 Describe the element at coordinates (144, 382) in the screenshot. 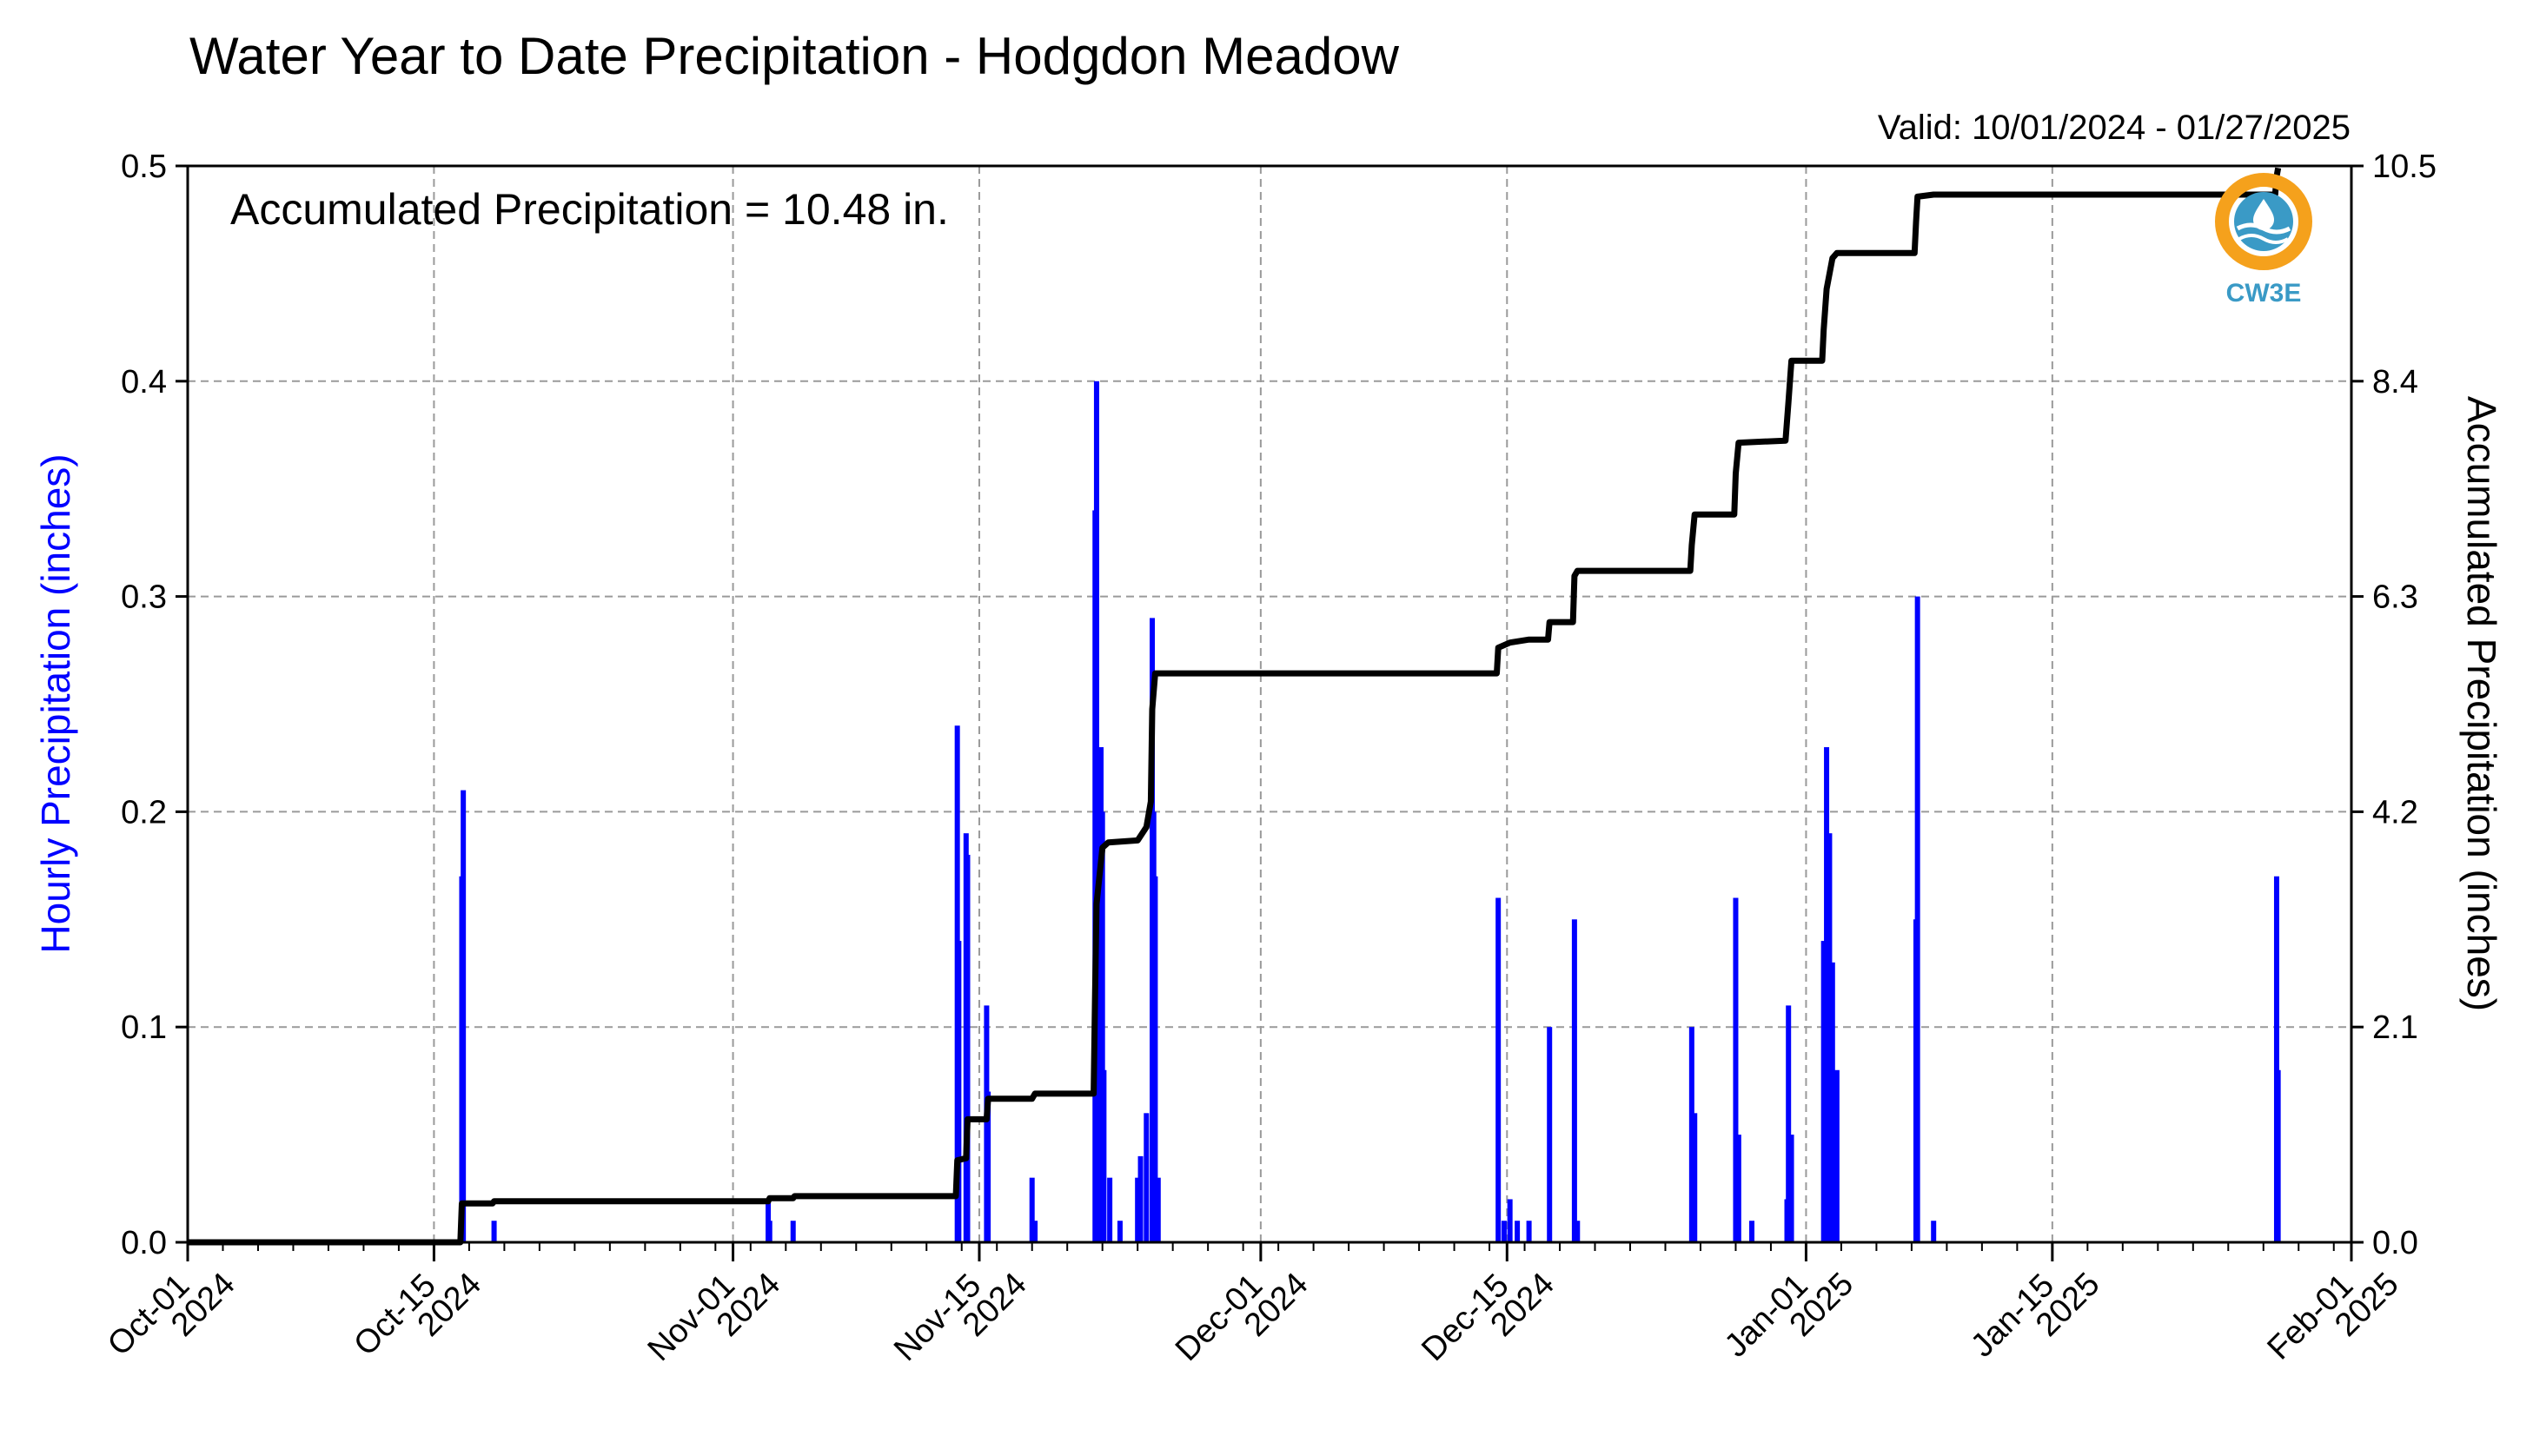

I see `left-tick-label: 0.4` at that location.